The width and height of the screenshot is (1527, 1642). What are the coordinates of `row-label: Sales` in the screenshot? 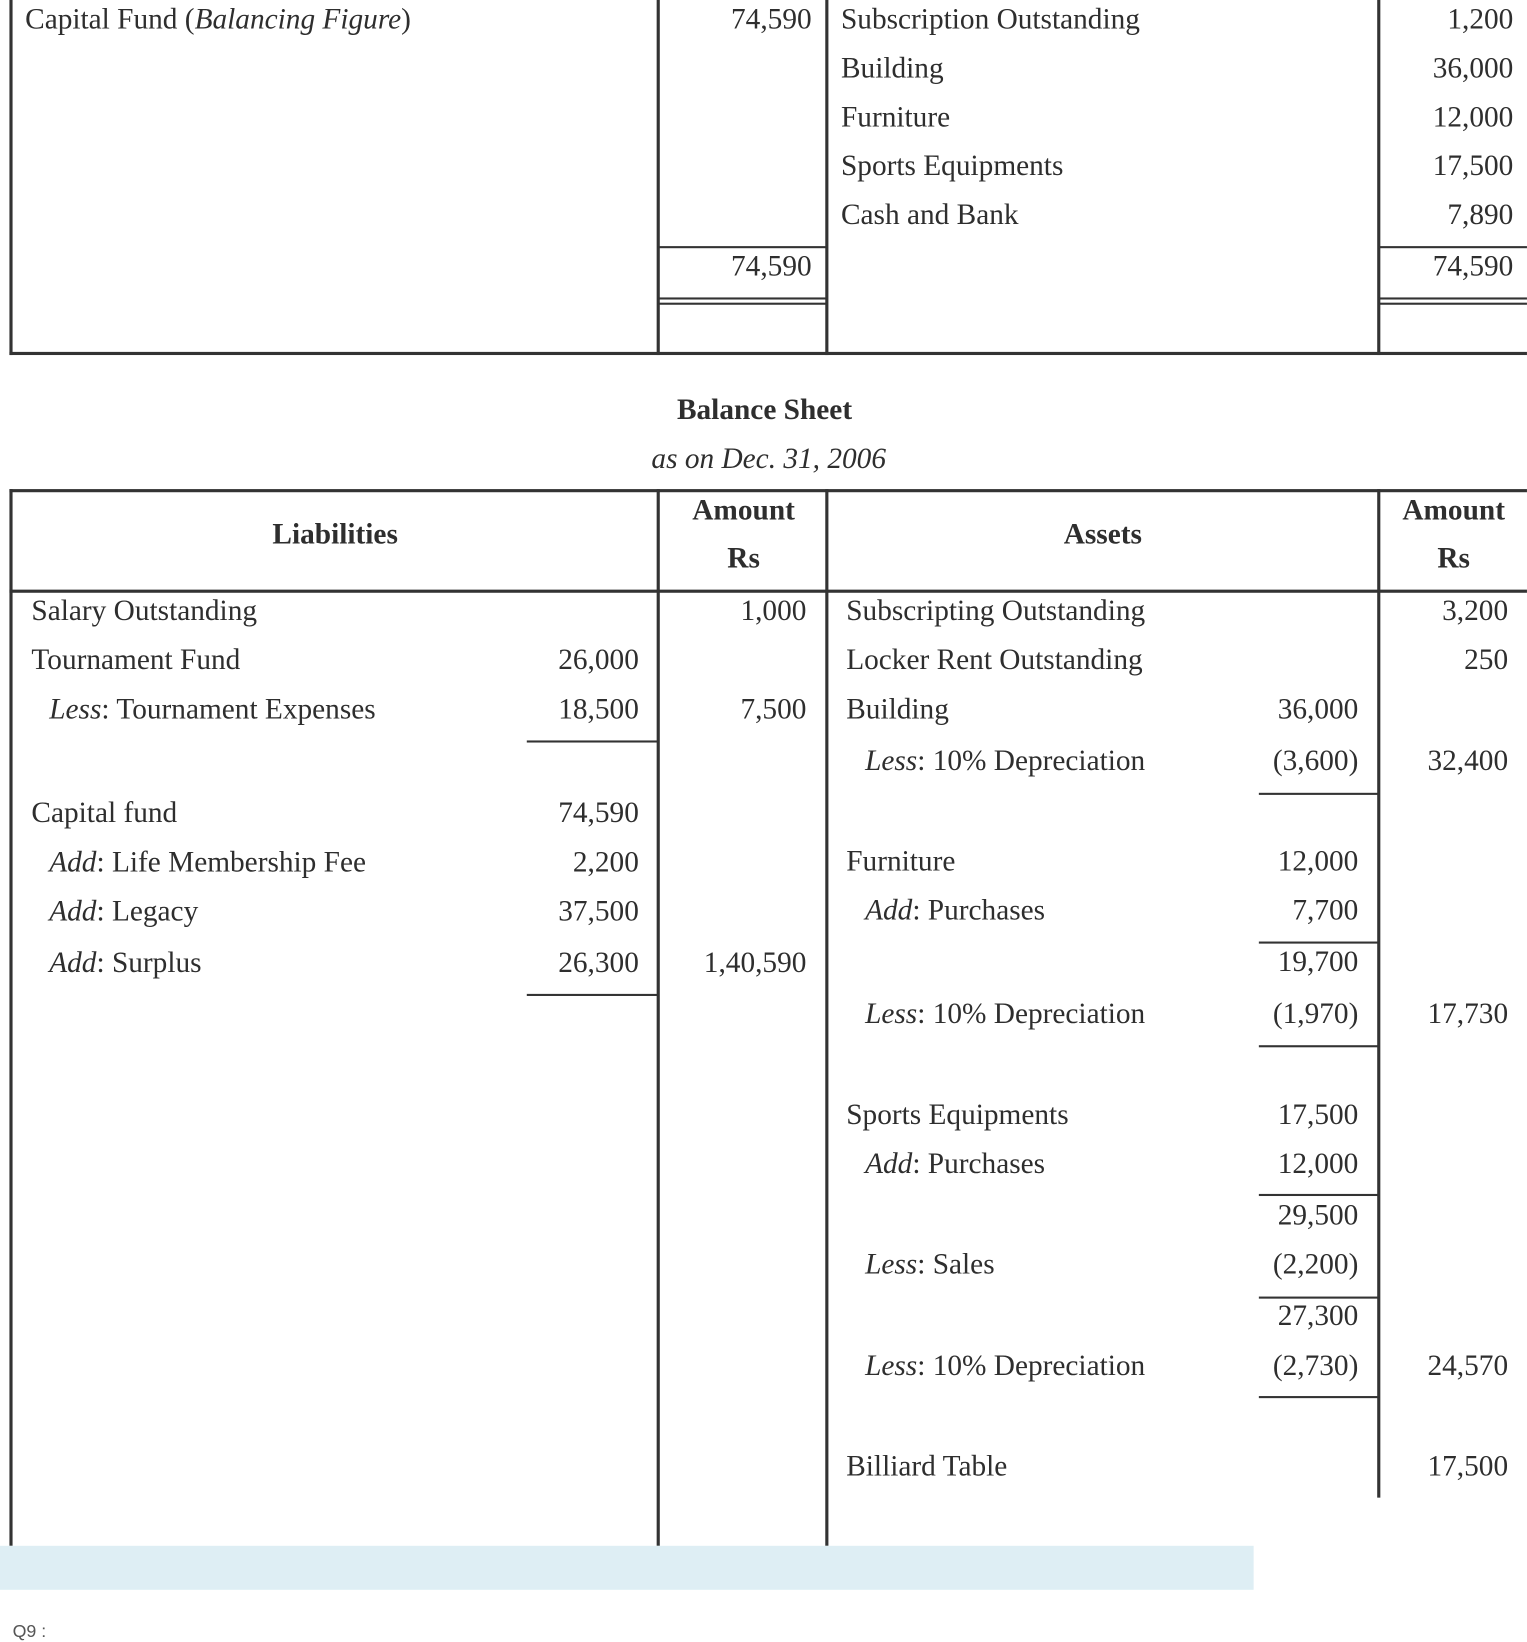 It's located at (963, 1264).